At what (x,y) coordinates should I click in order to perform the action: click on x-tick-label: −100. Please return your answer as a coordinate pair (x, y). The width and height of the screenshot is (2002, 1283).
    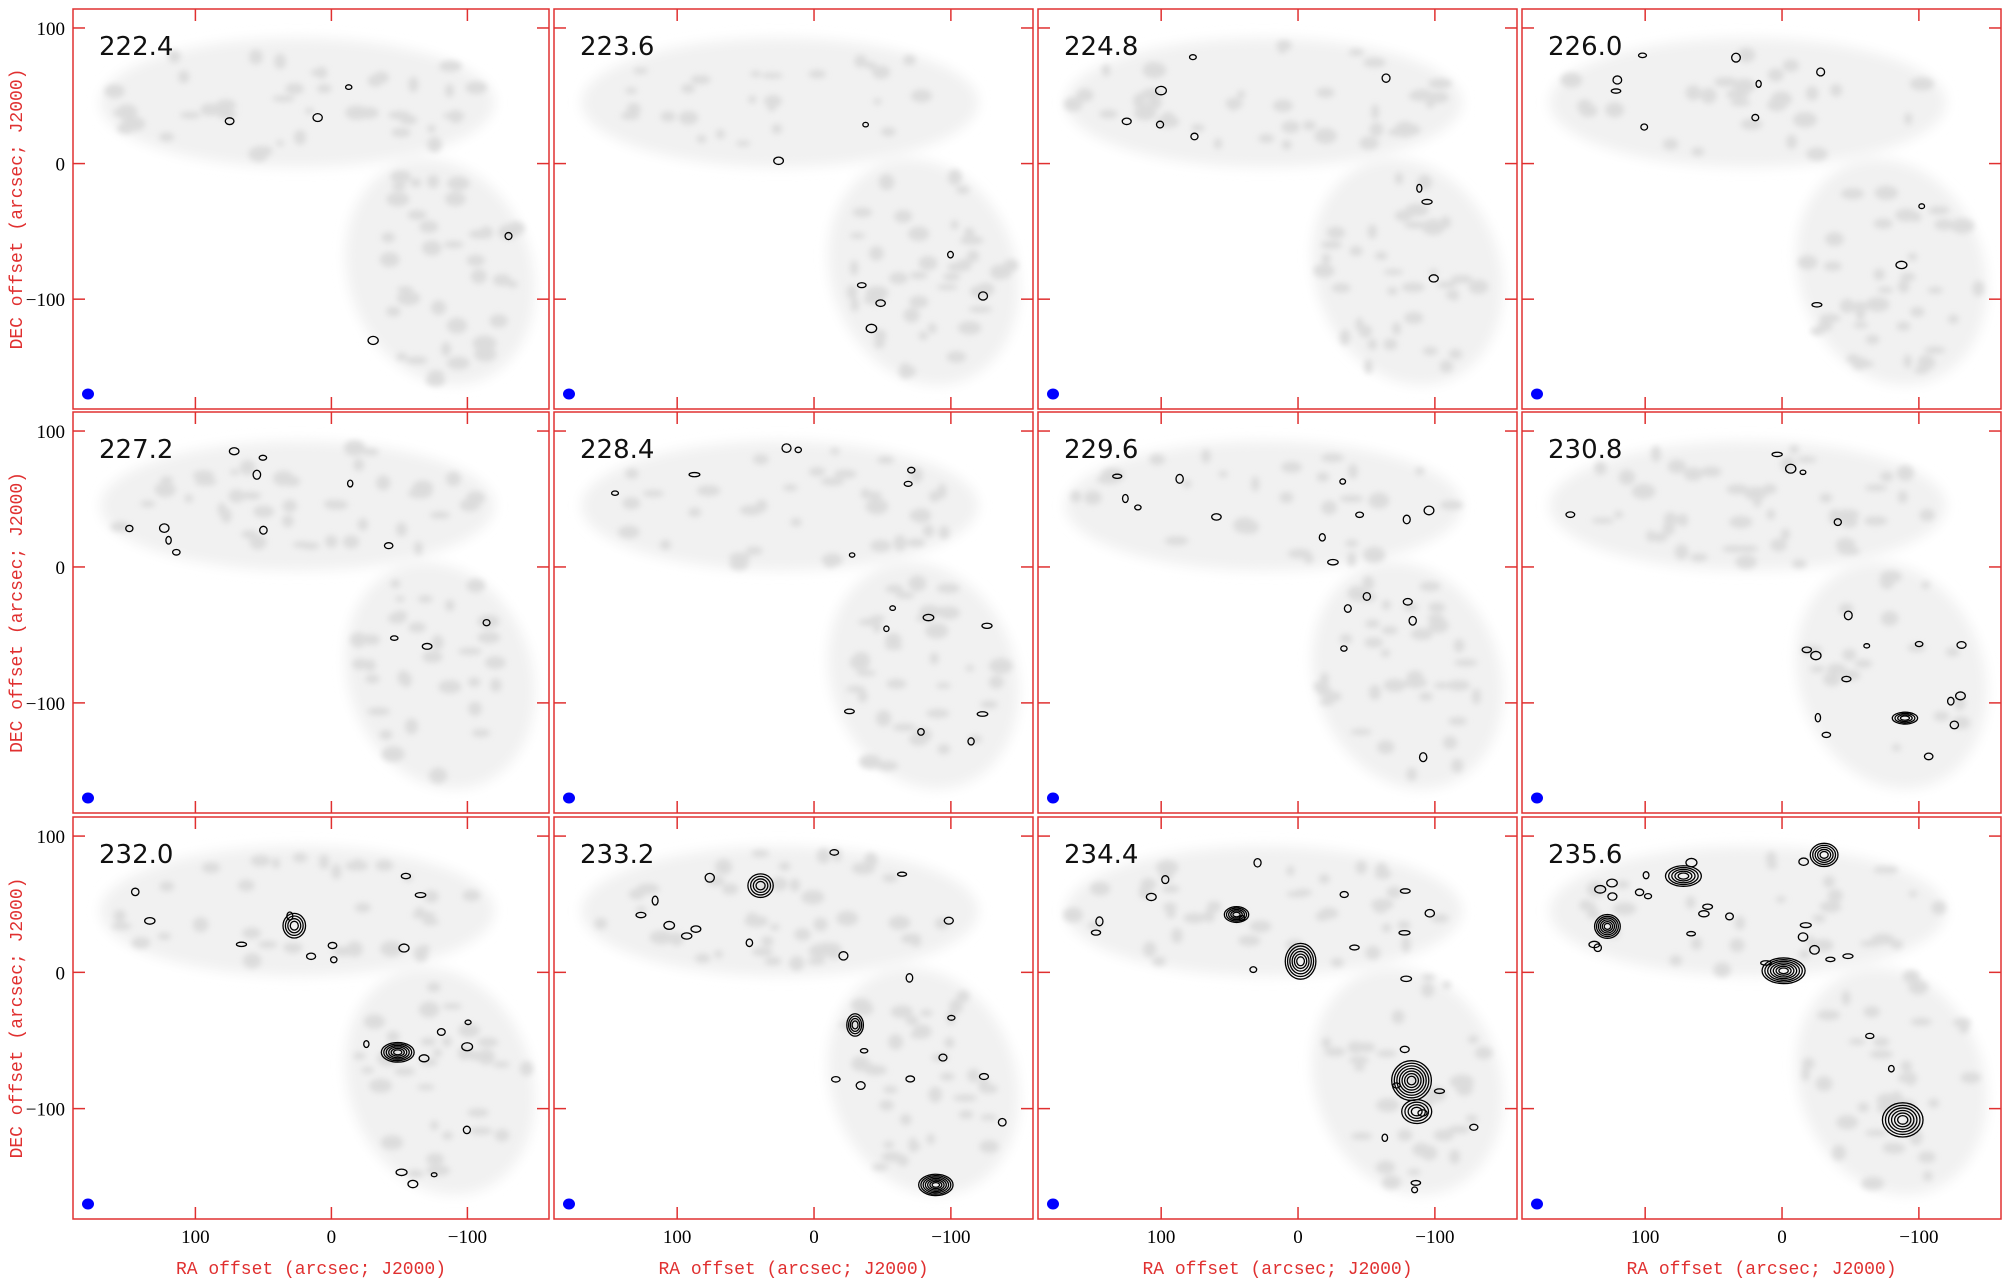
    Looking at the image, I should click on (1434, 1237).